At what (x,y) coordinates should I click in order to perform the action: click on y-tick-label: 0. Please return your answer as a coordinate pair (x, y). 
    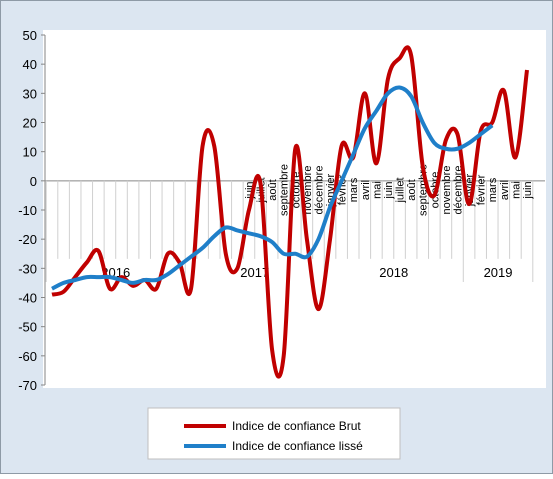
    Looking at the image, I should click on (33, 181).